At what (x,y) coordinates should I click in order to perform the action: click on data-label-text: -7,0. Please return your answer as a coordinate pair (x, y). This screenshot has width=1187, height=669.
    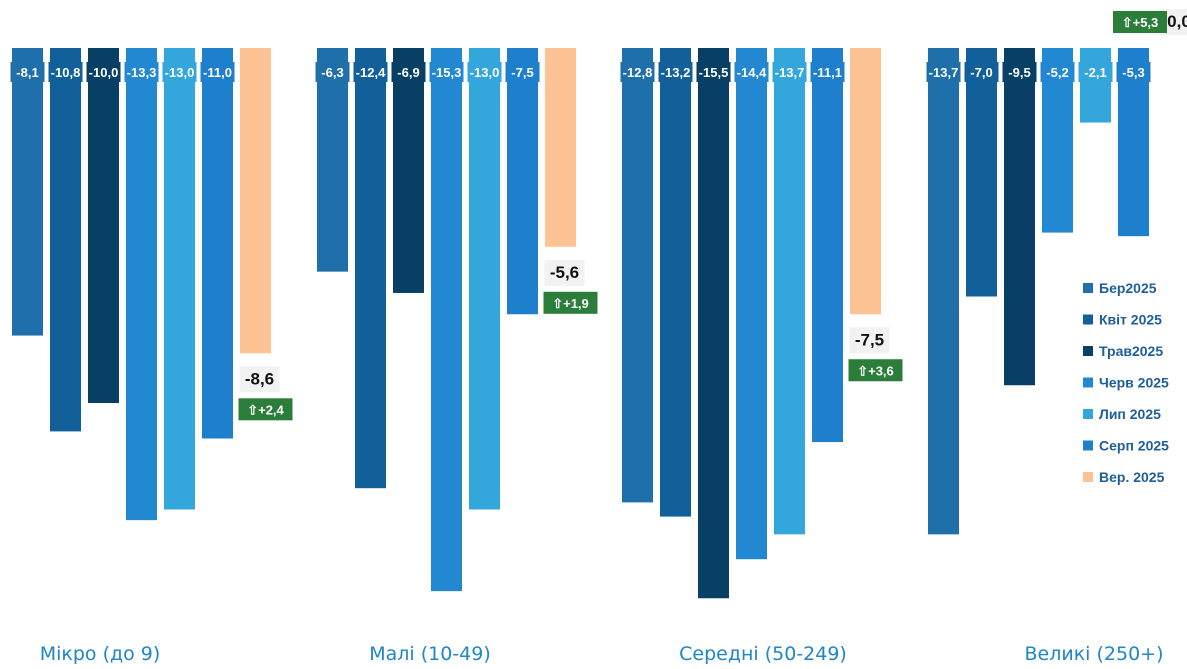
    Looking at the image, I should click on (981, 72).